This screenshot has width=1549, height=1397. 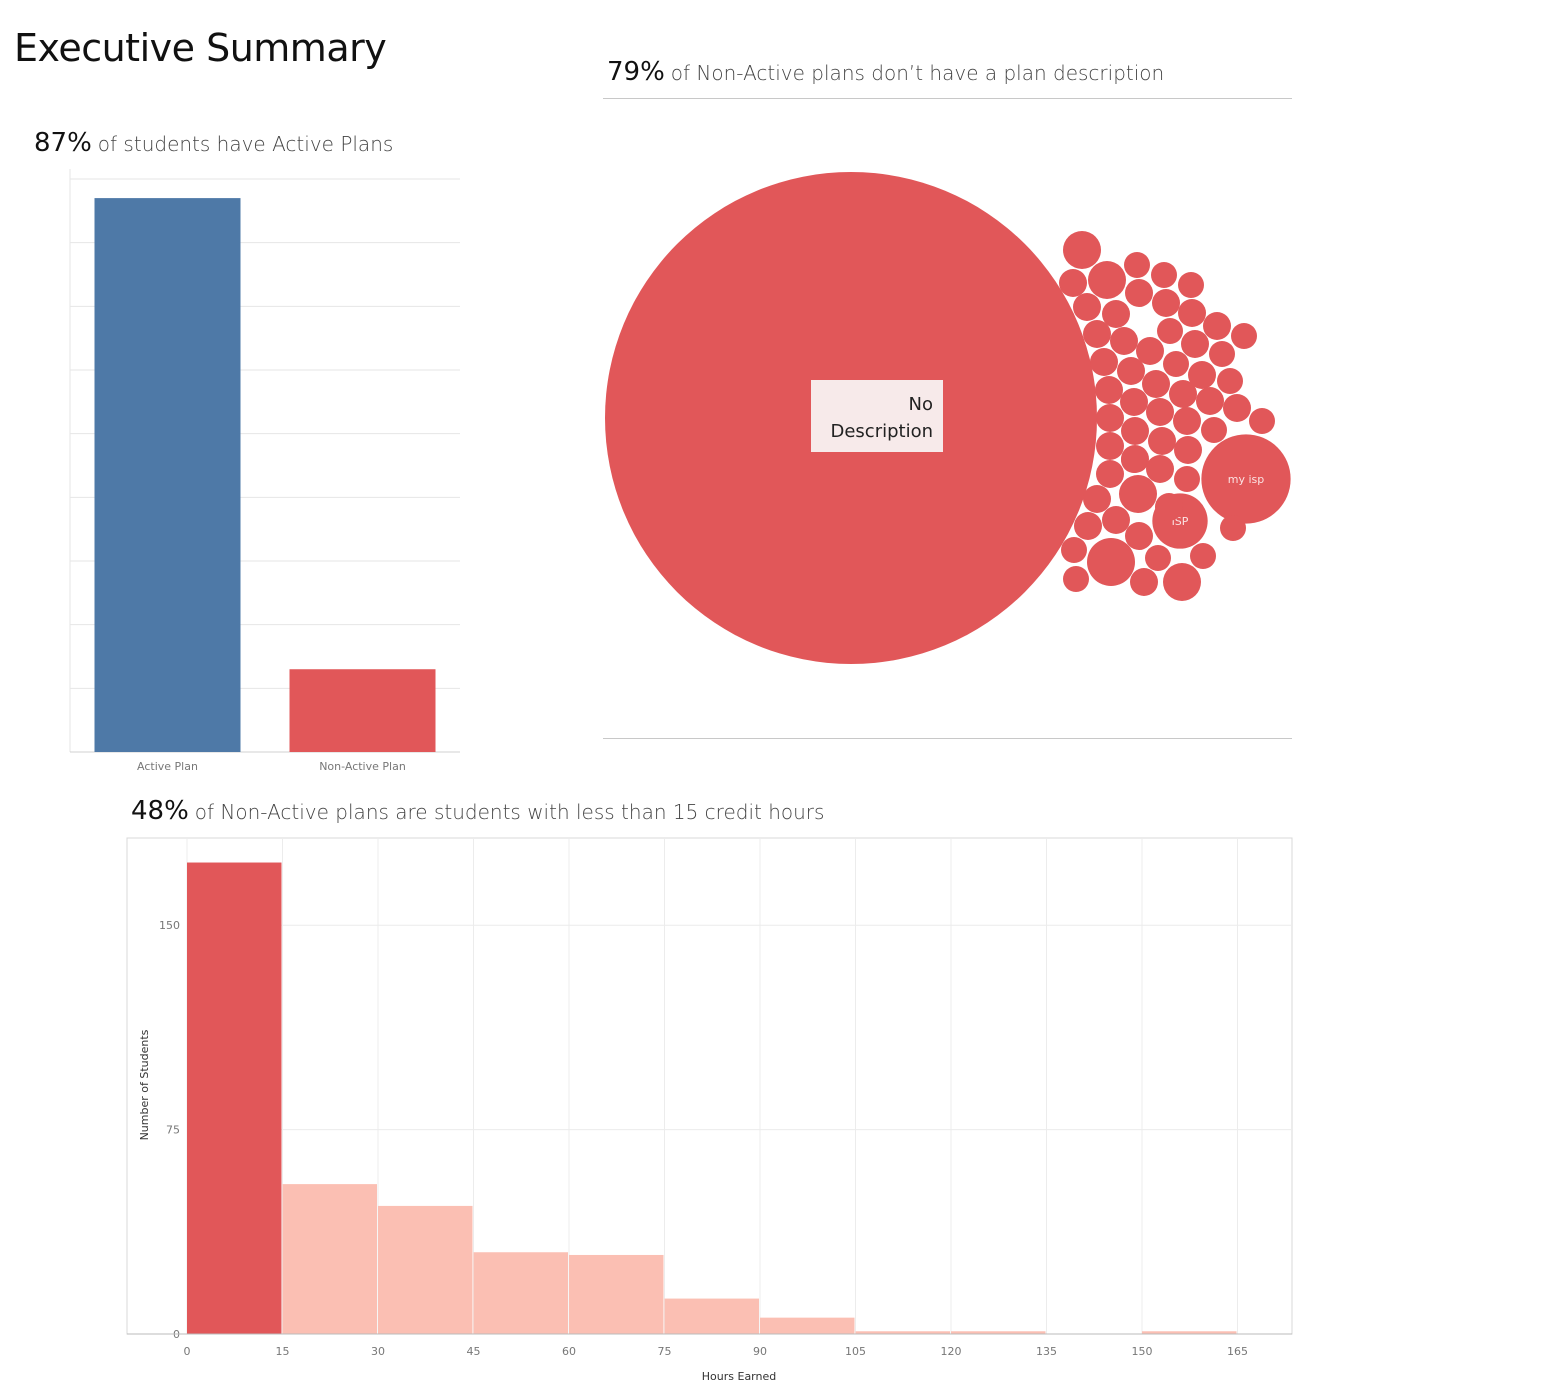 I want to click on y-axis-title: Number of Students, so click(x=144, y=1084).